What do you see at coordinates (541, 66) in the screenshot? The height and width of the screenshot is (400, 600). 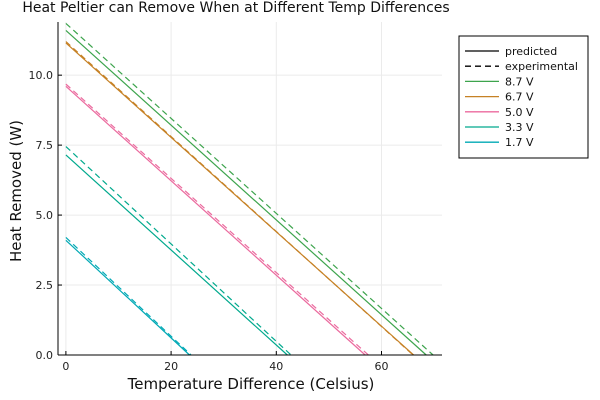 I see `legend-label-1: experimental` at bounding box center [541, 66].